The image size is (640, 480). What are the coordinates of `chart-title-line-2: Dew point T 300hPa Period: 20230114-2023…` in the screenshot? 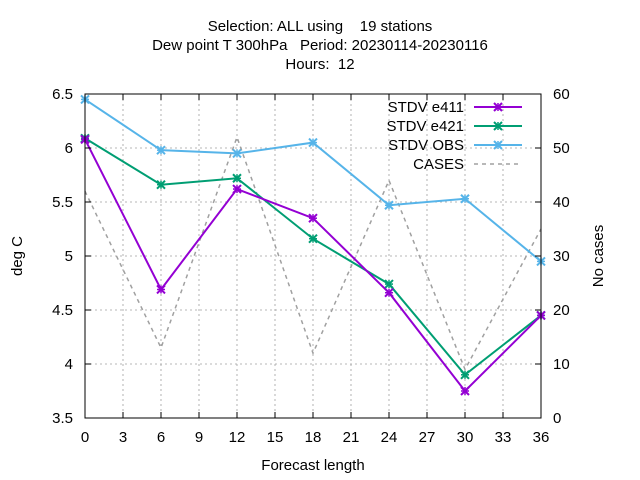 It's located at (320, 45).